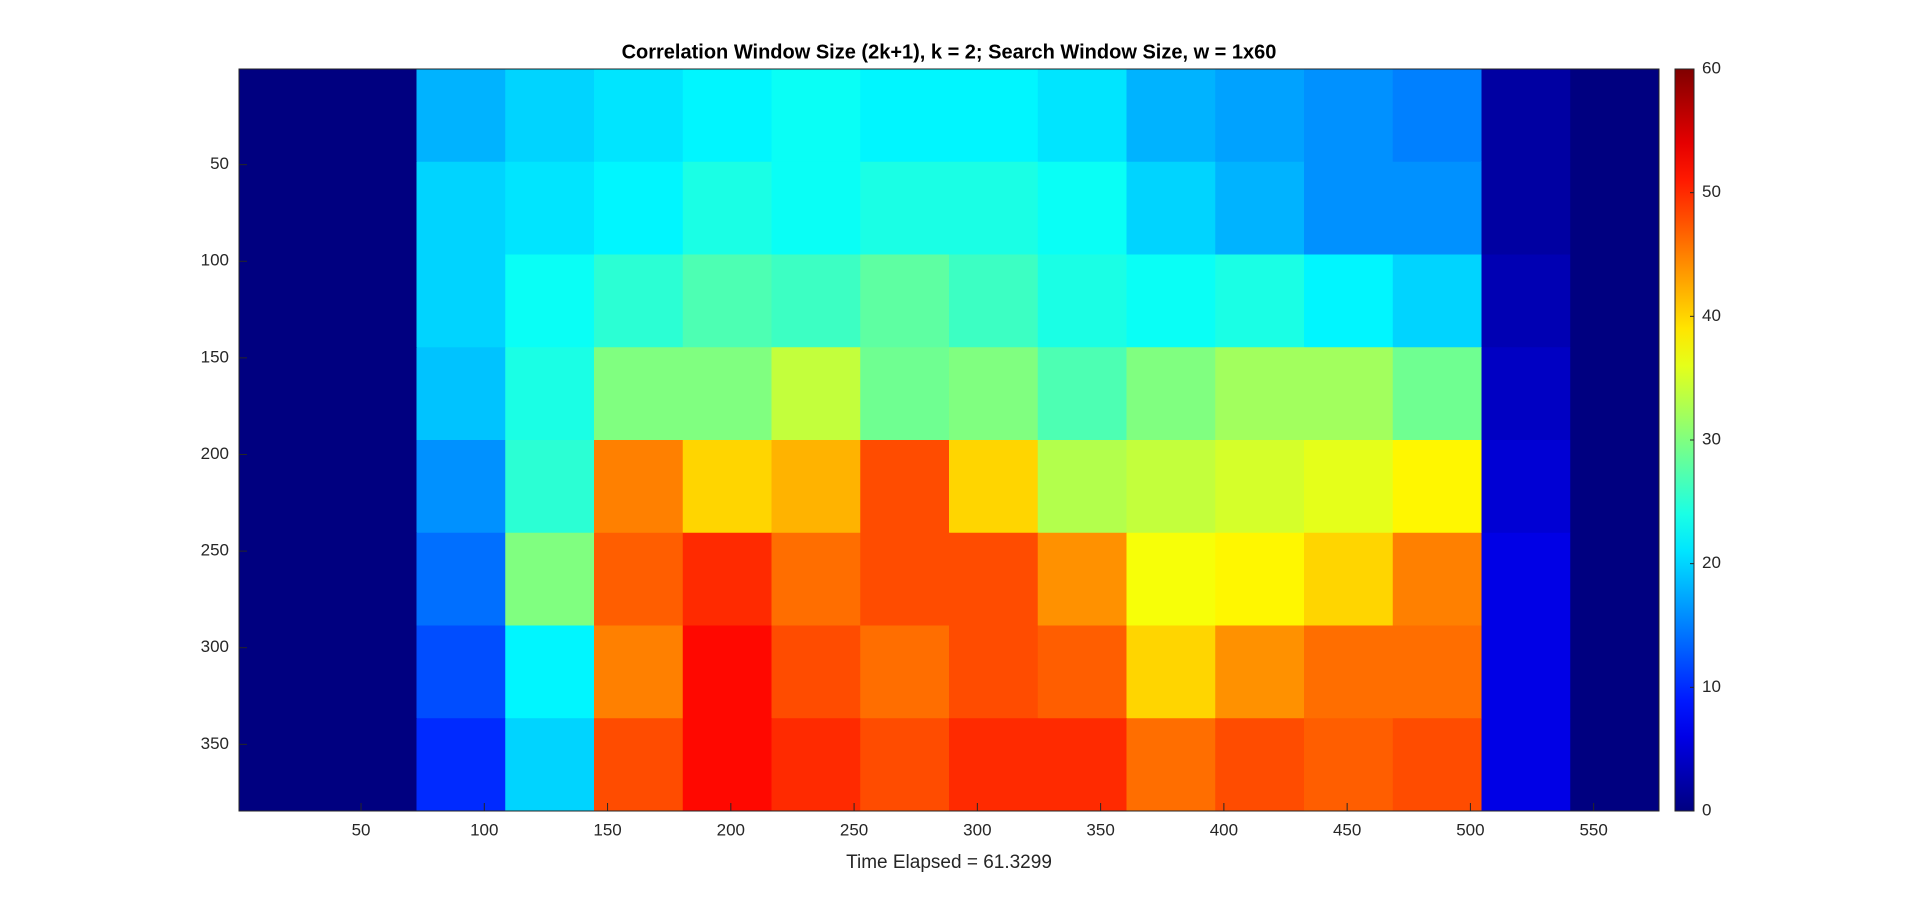  I want to click on colorbar-tick-label: 20, so click(1711, 562).